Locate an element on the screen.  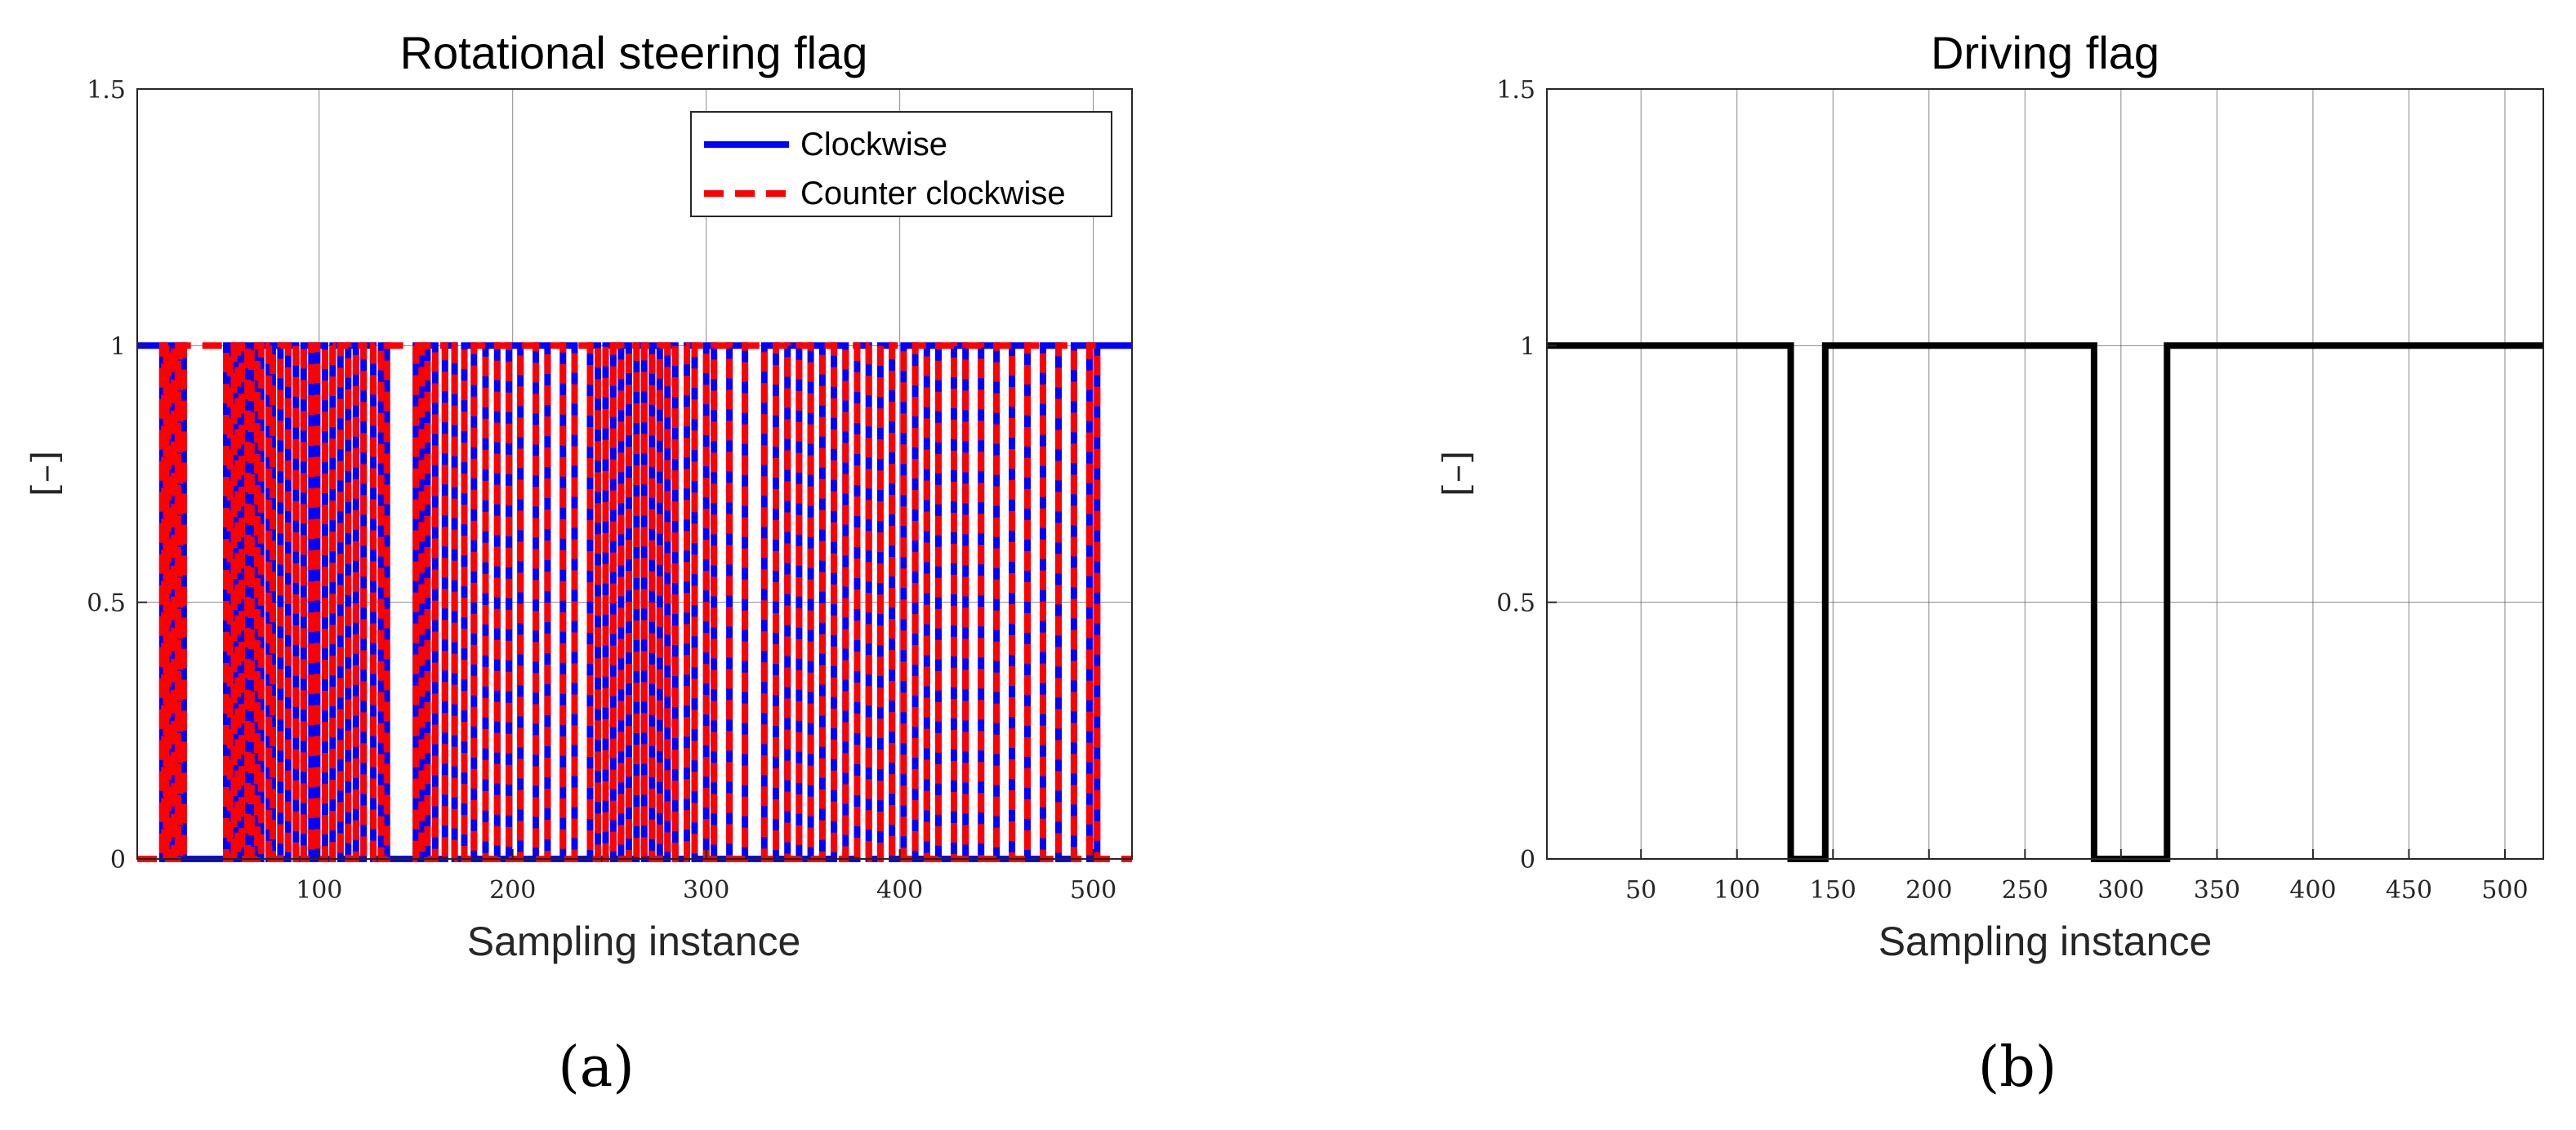
panel-b-x-tick-label: 500 is located at coordinates (2504, 890).